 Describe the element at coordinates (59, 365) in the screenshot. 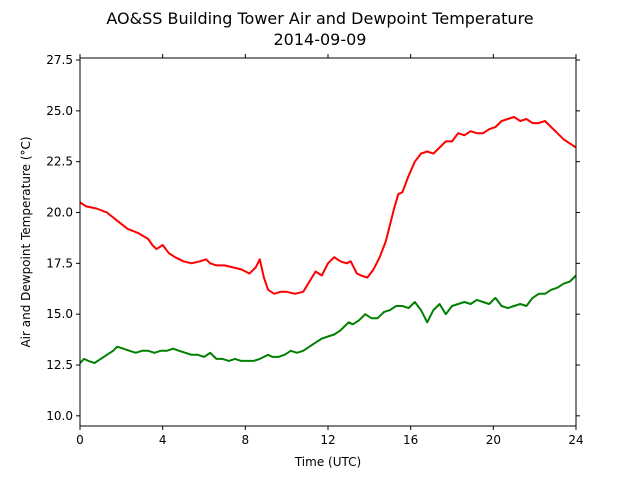

I see `y-tick-label: 12.5` at that location.